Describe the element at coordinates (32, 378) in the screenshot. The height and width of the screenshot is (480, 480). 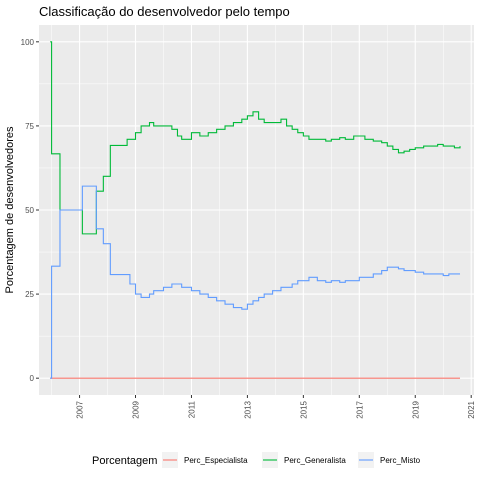
I see `y-tick-label: 0` at that location.